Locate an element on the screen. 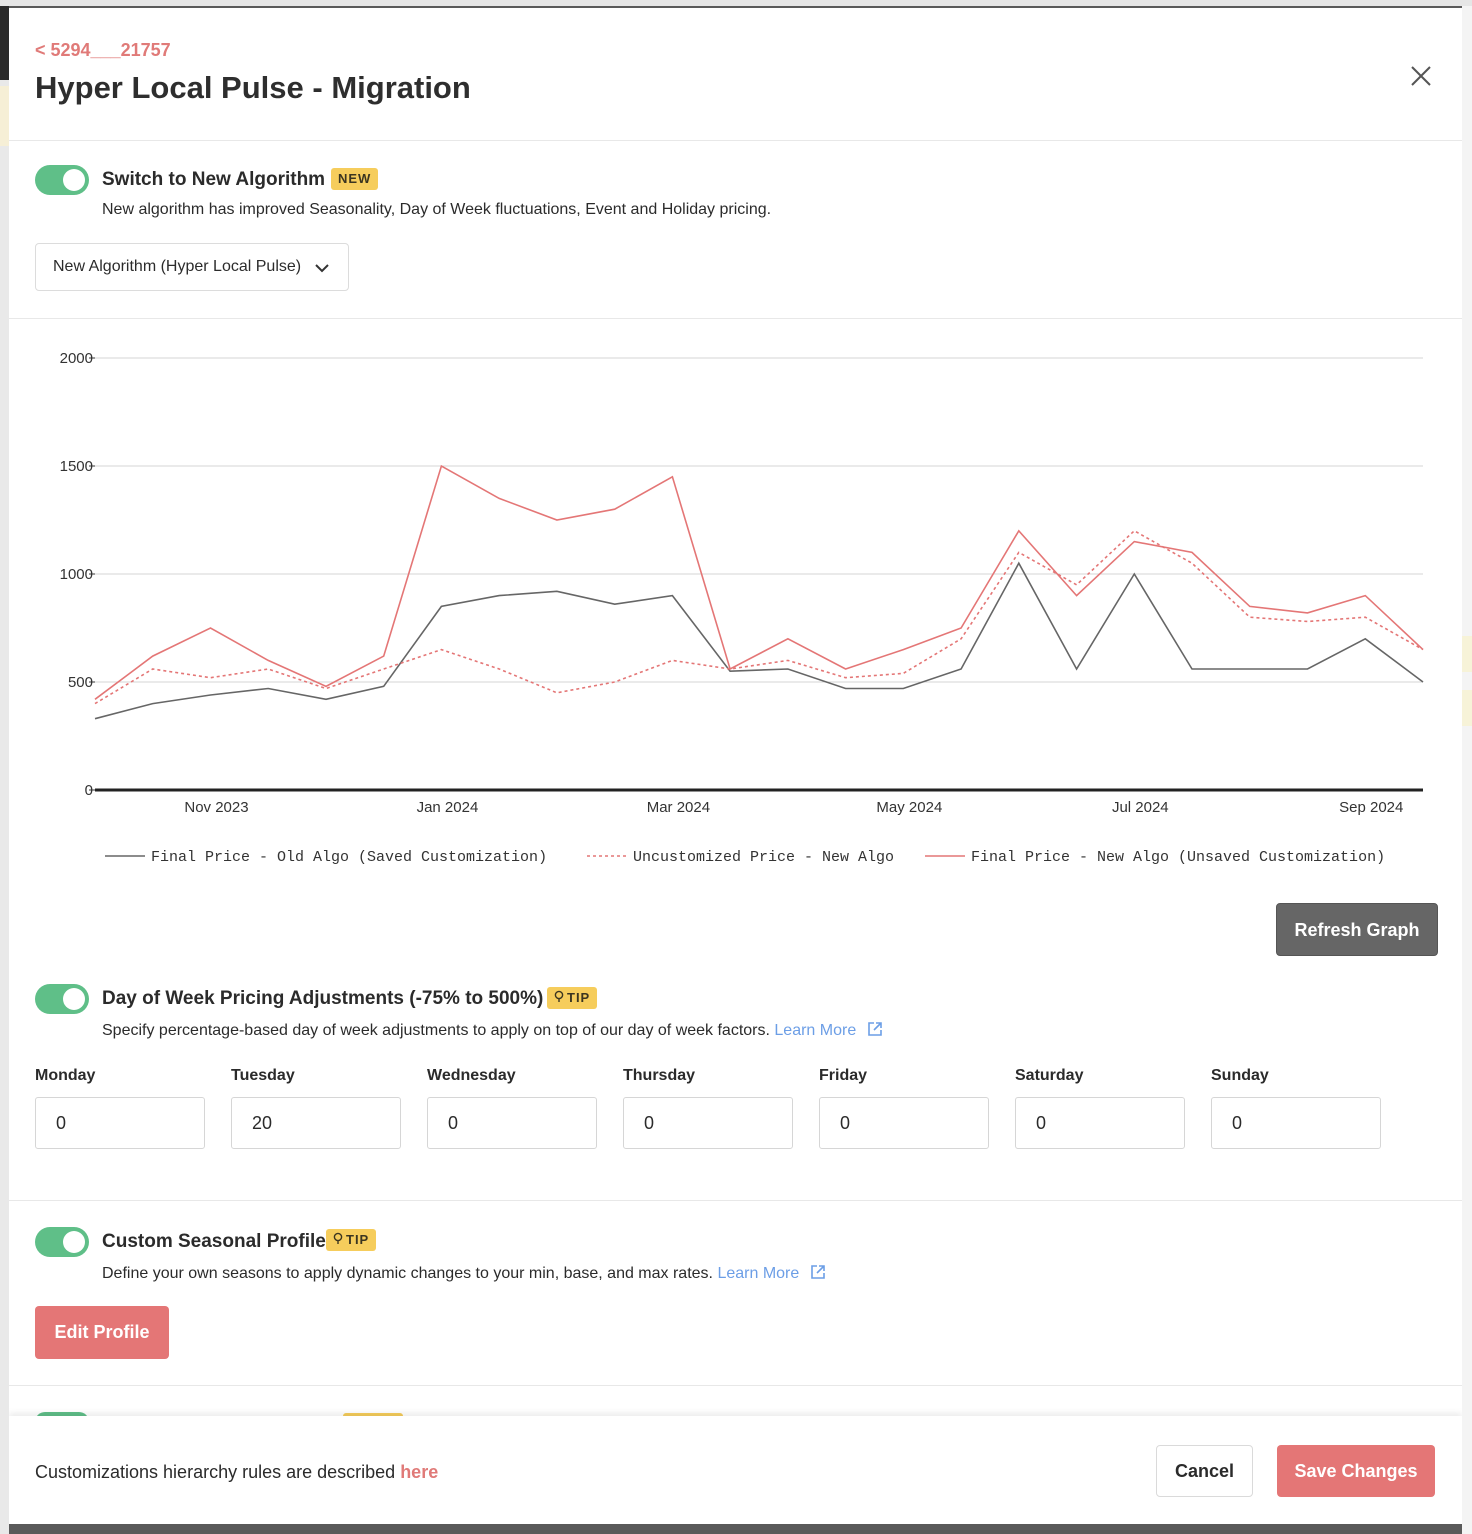  y-tick-label: 2000 is located at coordinates (76, 358).